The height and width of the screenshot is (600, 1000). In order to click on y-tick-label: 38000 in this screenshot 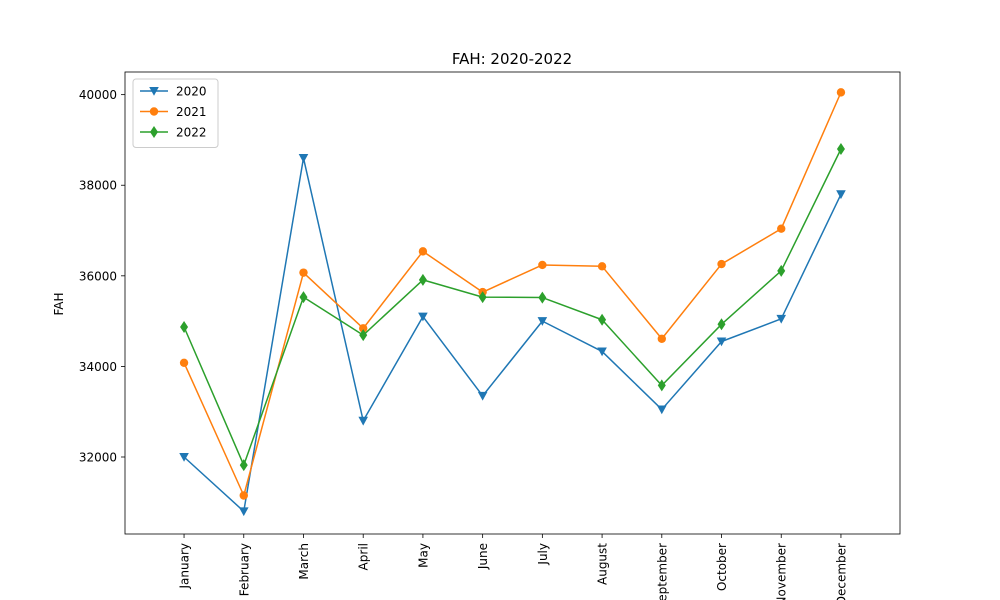, I will do `click(98, 186)`.